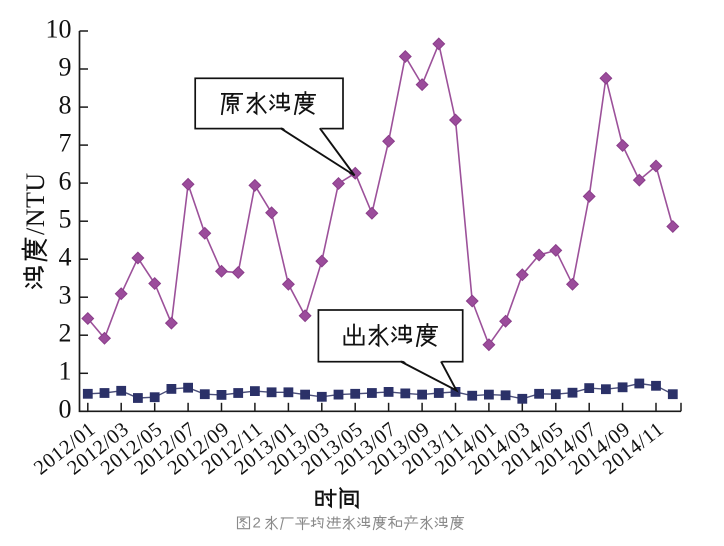  What do you see at coordinates (65, 257) in the screenshot?
I see `svg-text: 4` at bounding box center [65, 257].